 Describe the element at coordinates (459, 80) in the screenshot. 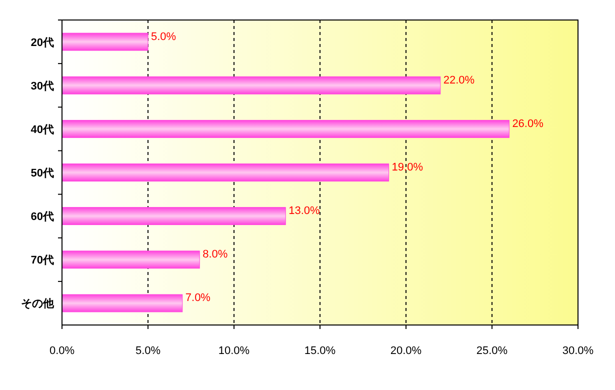

I see `data-label: 22.0%` at that location.